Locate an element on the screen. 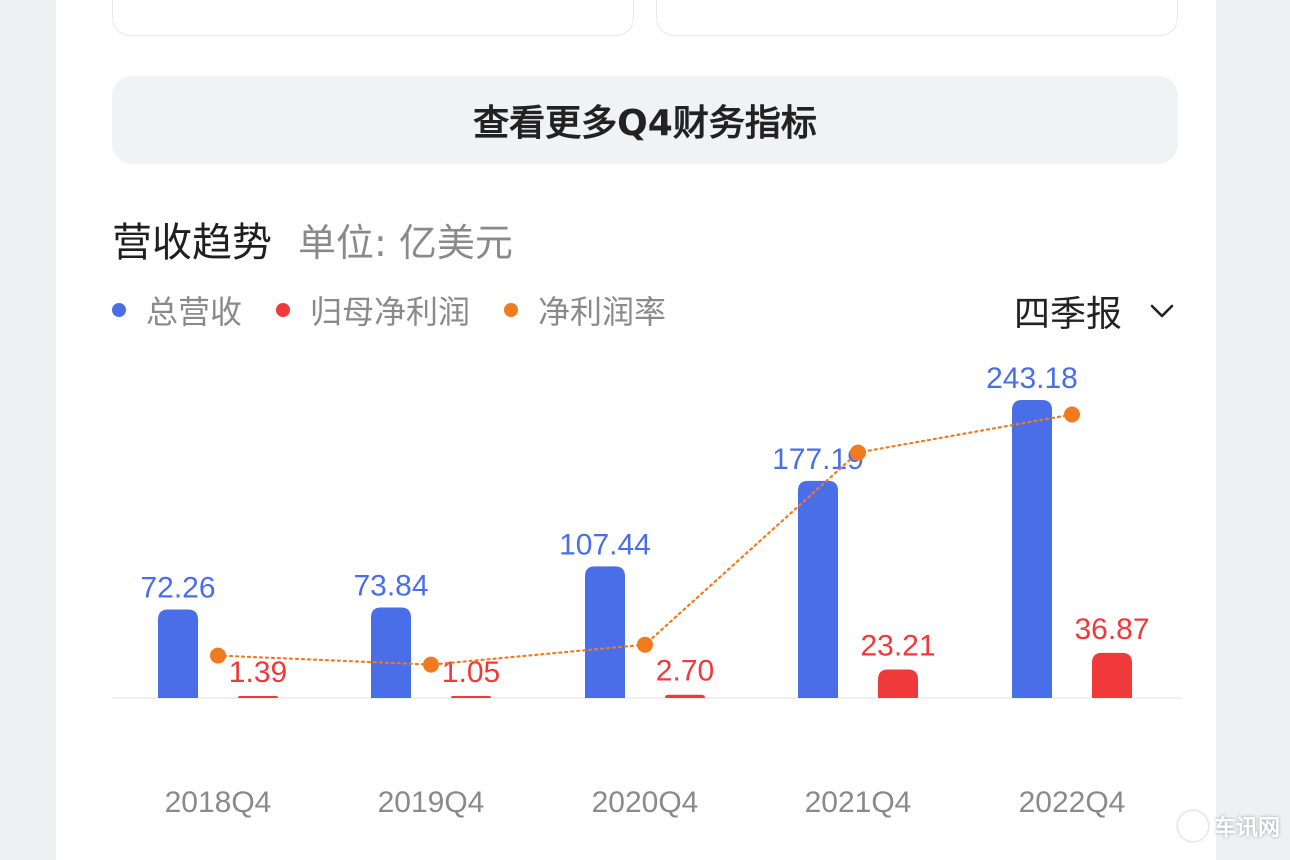 The width and height of the screenshot is (1290, 860). legend-item-revenue: 总营收 is located at coordinates (177, 310).